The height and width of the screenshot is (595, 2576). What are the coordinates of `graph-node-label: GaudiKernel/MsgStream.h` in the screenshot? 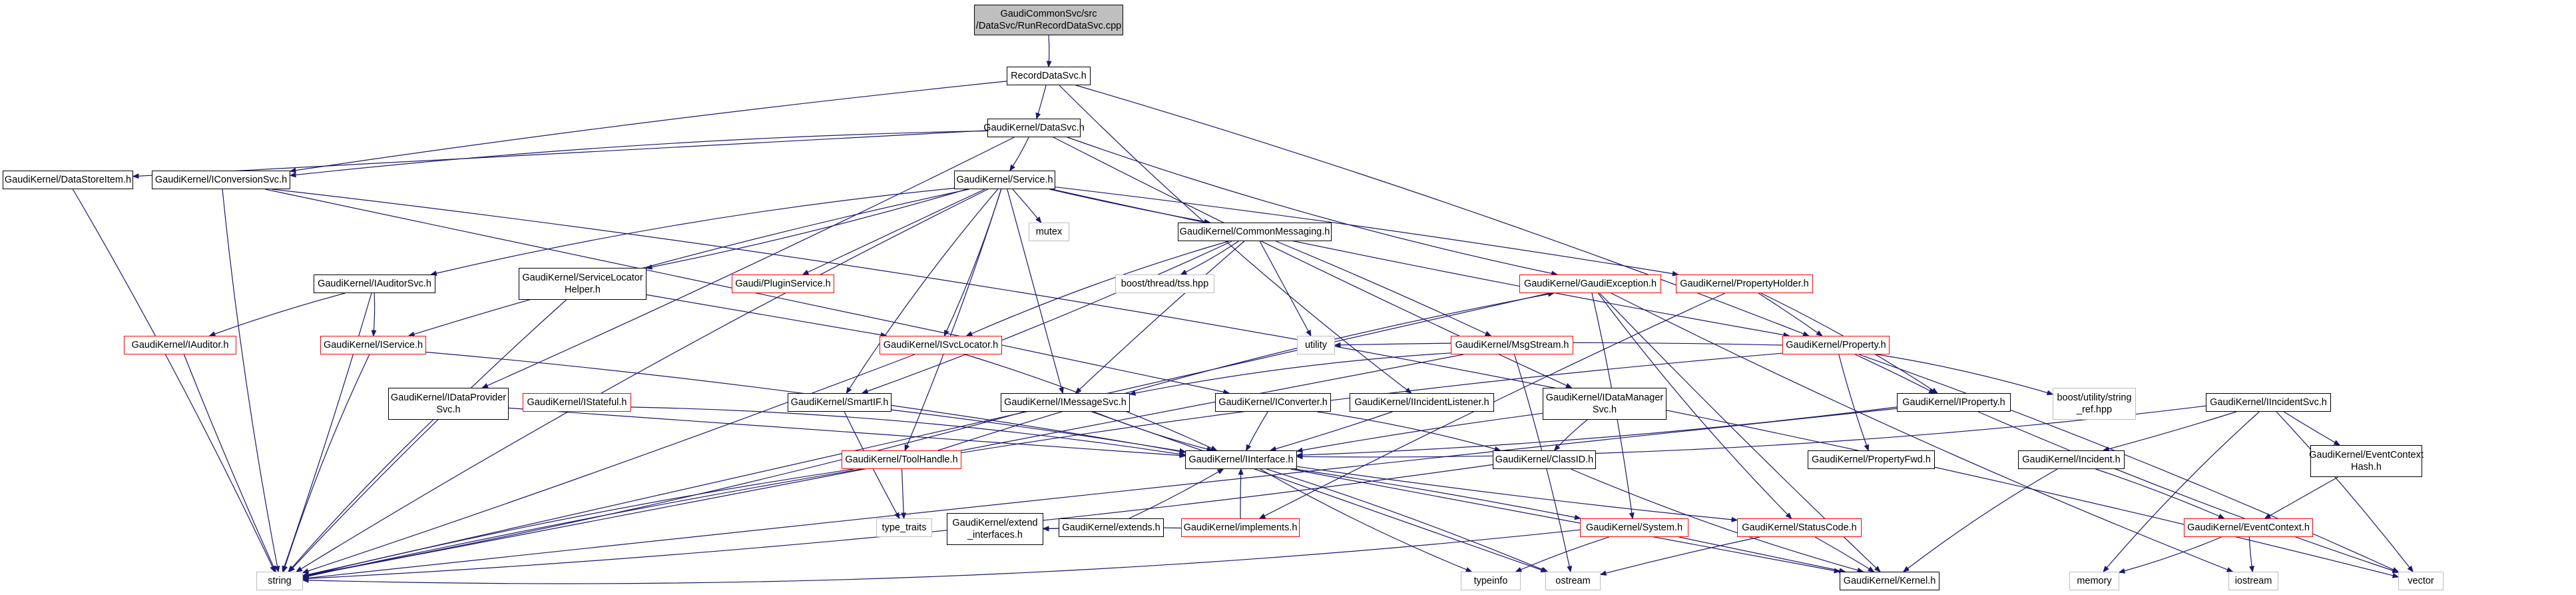 It's located at (1512, 344).